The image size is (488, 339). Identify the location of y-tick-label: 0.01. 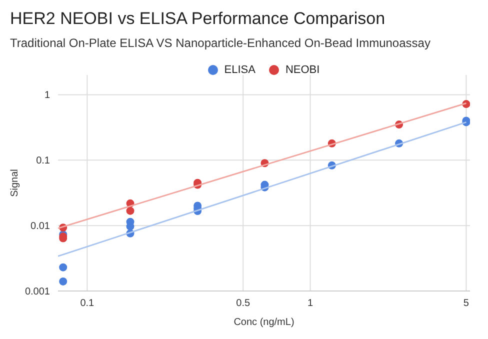
(40, 226).